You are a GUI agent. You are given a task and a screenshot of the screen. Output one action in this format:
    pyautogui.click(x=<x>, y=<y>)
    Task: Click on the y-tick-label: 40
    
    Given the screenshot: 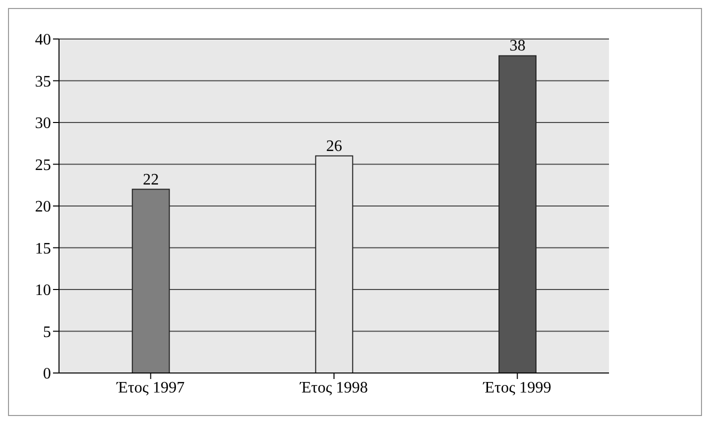 What is the action you would take?
    pyautogui.click(x=43, y=40)
    